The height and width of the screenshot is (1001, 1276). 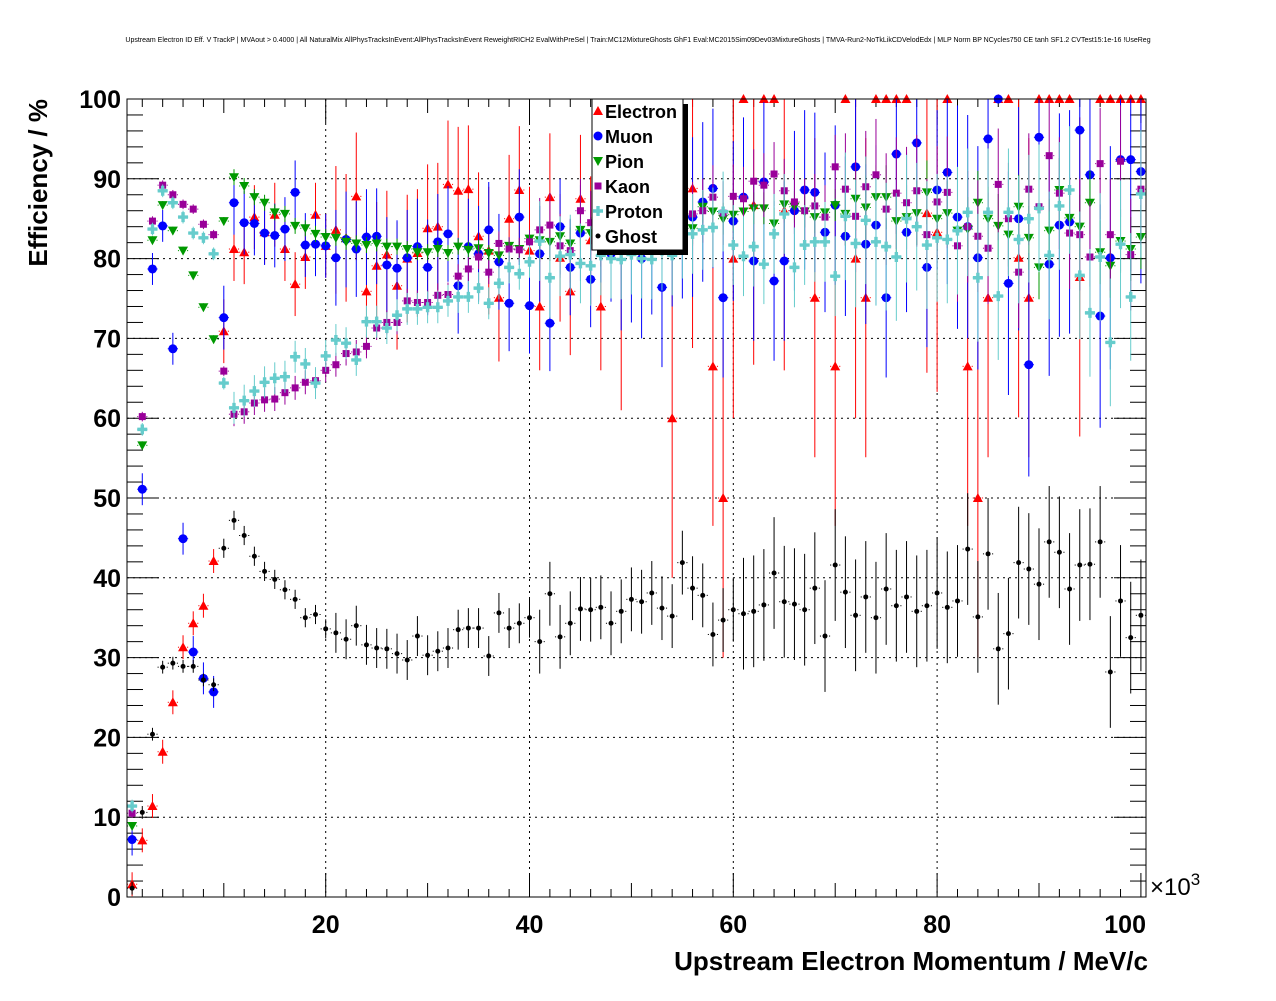 I want to click on x-tick-label: 60, so click(x=733, y=925).